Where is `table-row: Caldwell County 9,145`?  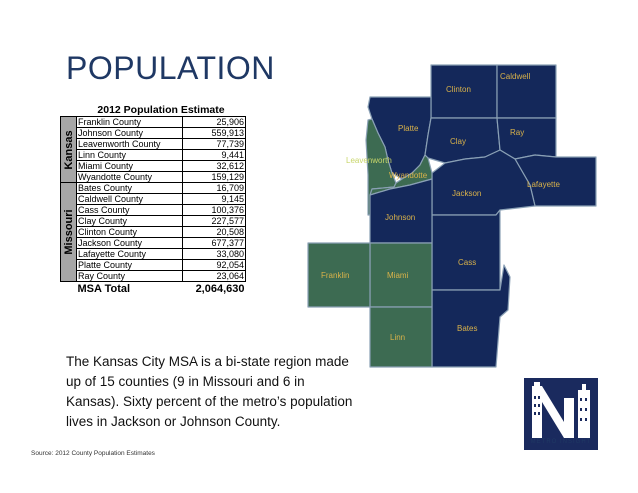
table-row: Caldwell County 9,145 is located at coordinates (154, 199).